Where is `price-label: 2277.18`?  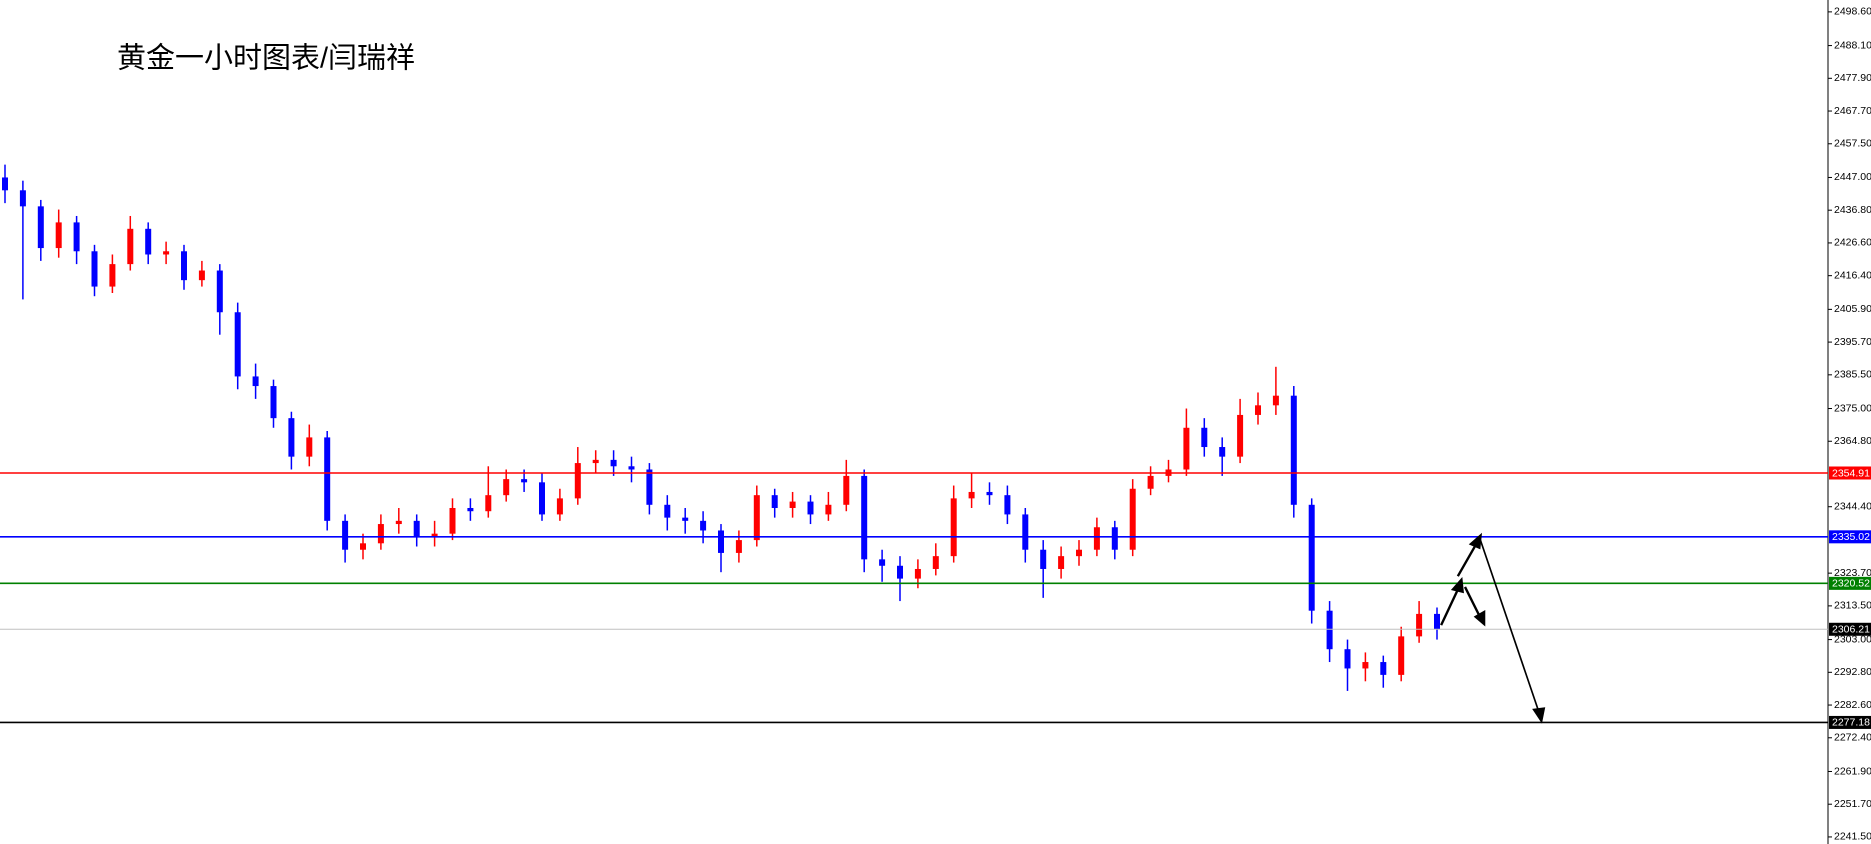 price-label: 2277.18 is located at coordinates (1851, 723).